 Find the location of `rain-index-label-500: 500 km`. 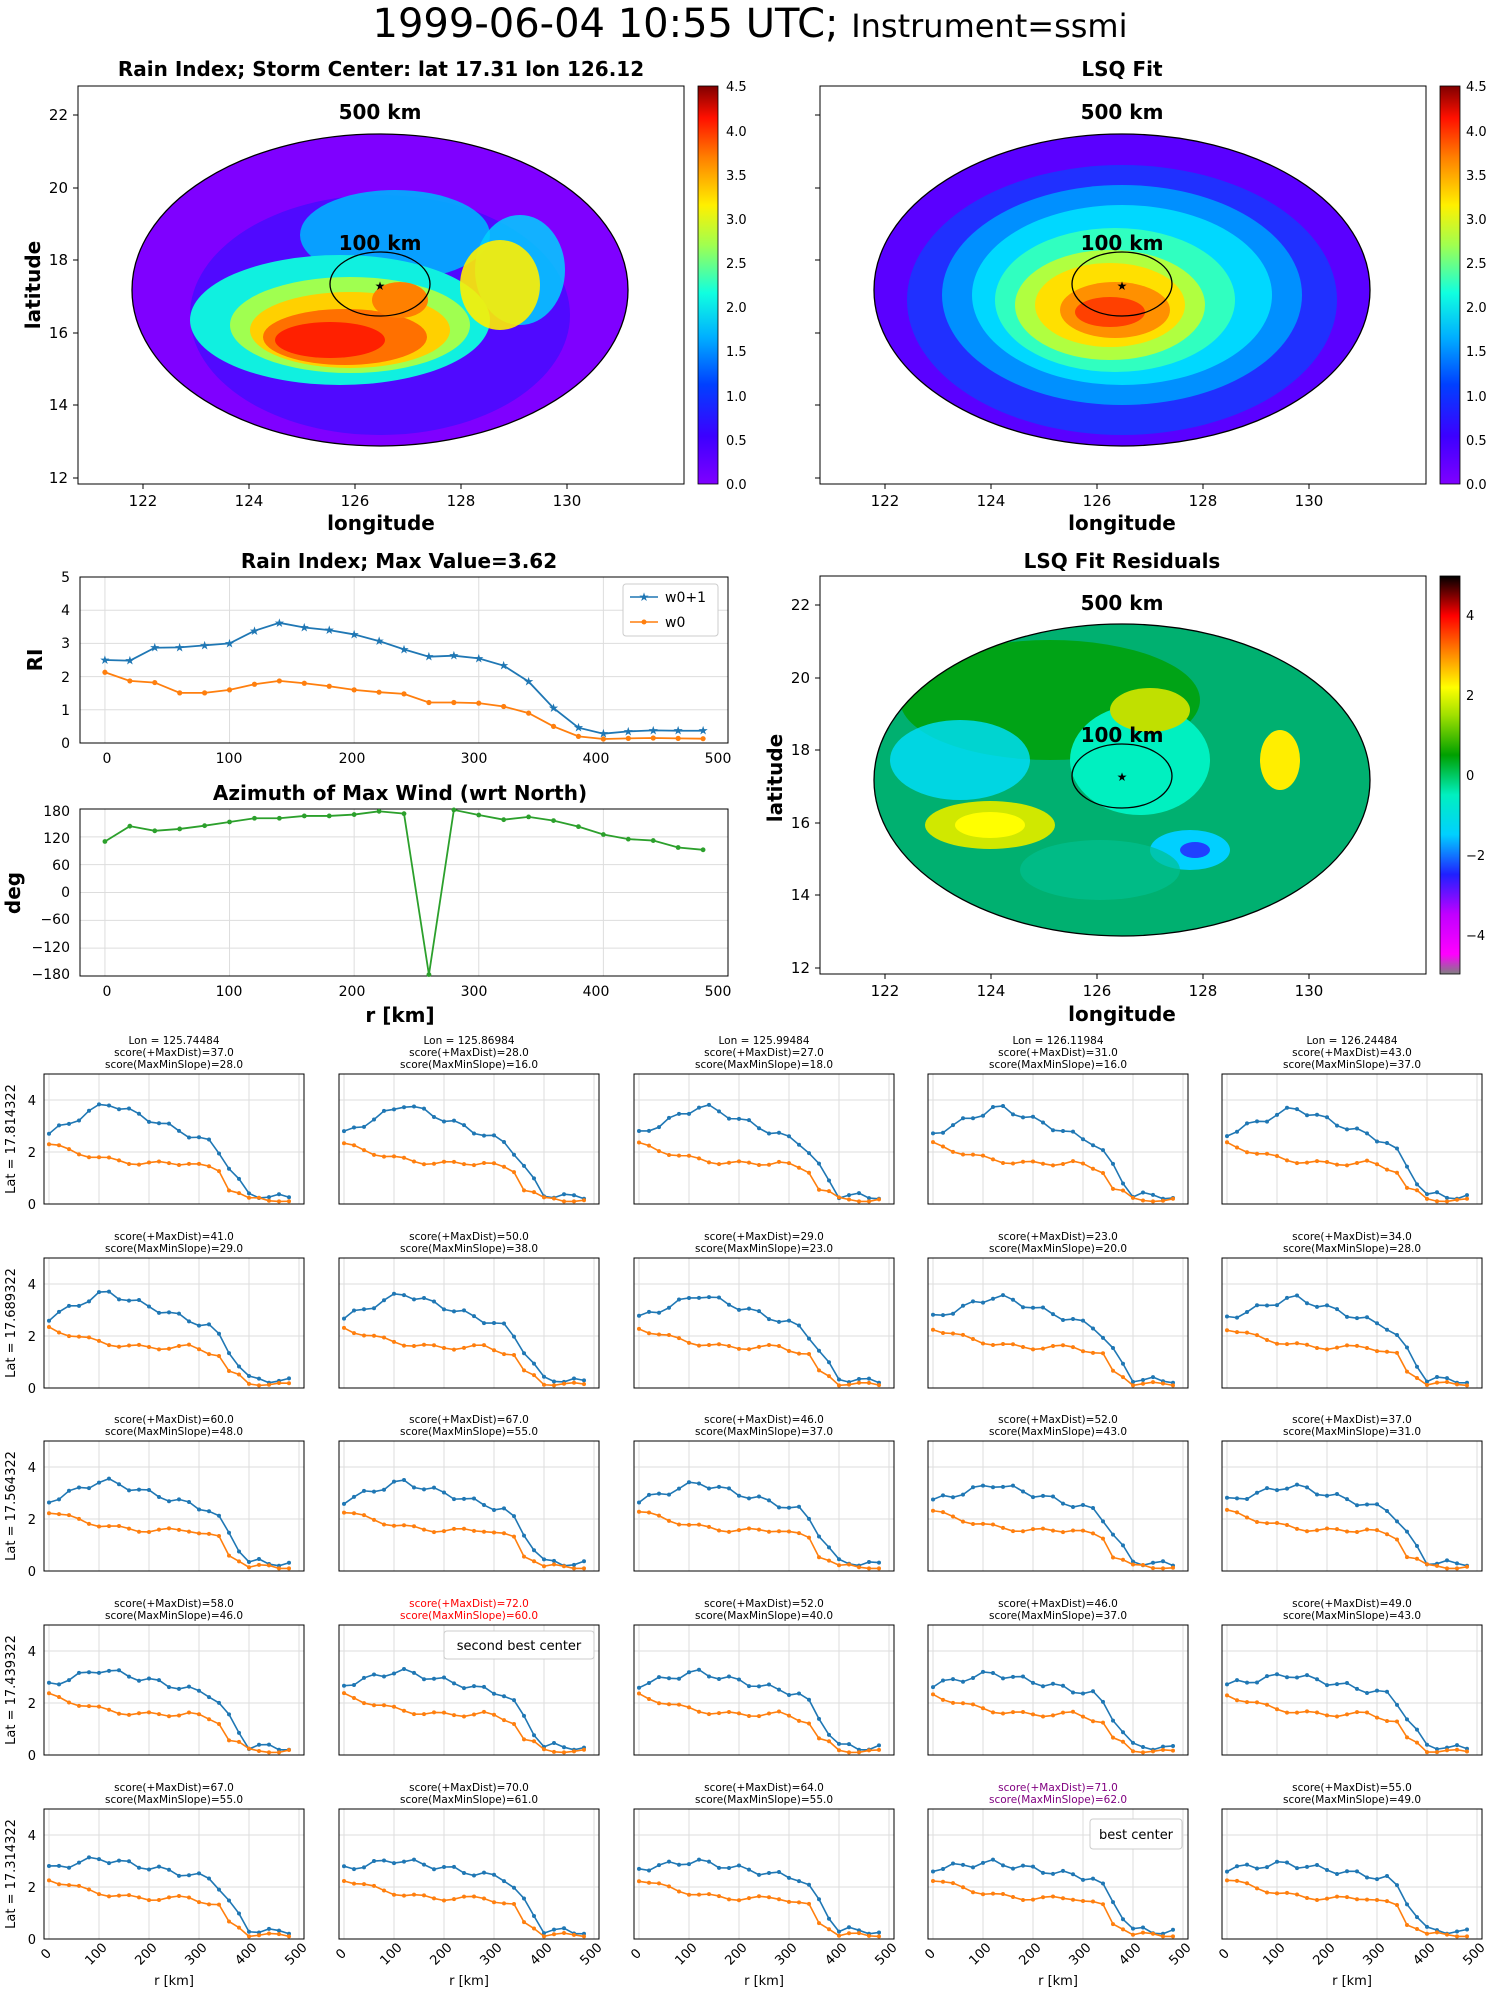

rain-index-label-500: 500 km is located at coordinates (380, 112).